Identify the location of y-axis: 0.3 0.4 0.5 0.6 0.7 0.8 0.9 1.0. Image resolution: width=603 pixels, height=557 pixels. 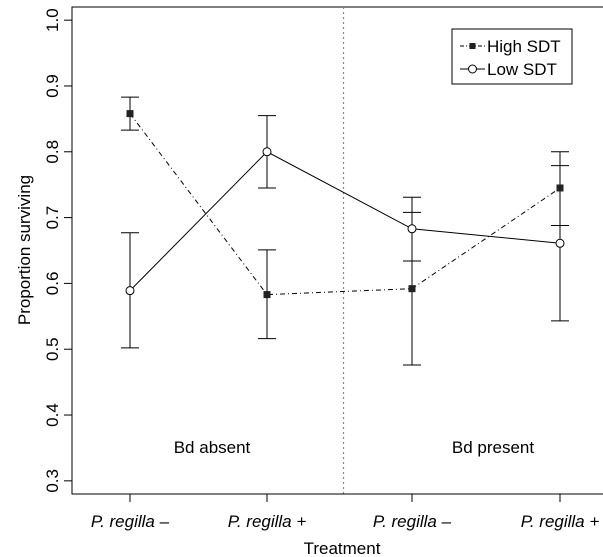
(58, 250).